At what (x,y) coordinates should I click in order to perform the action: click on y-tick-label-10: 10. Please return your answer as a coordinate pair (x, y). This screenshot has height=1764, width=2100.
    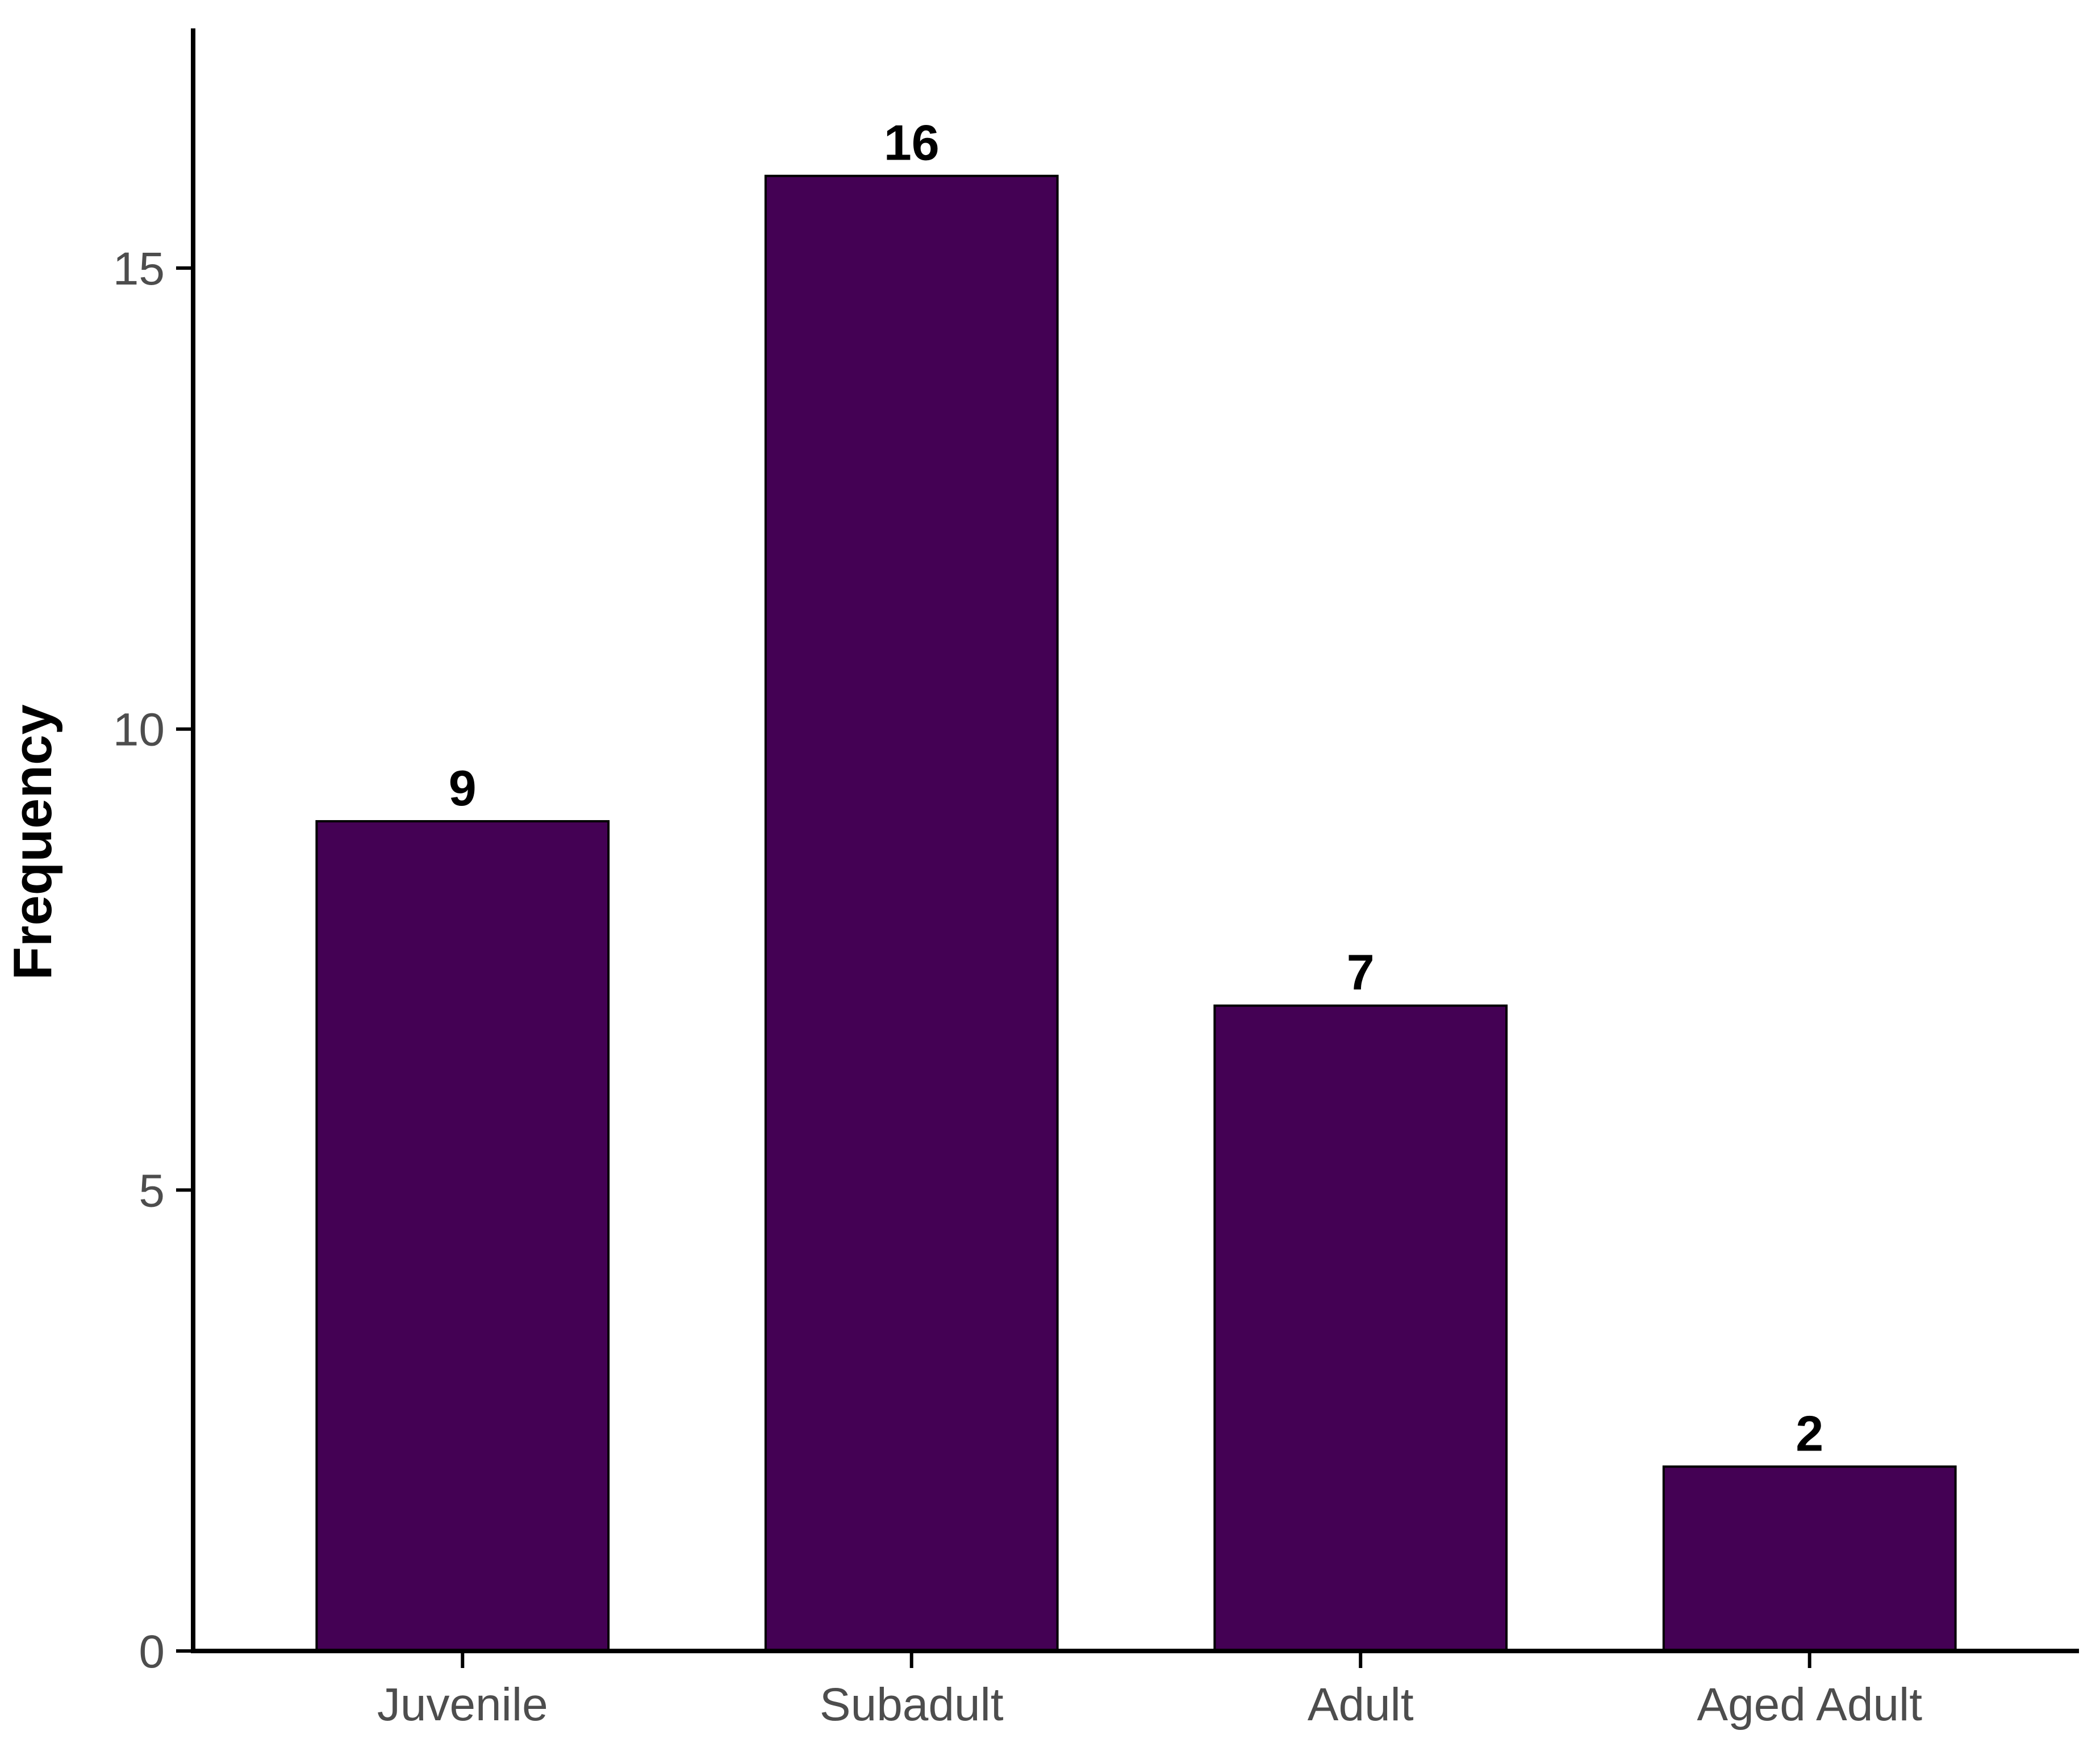
    Looking at the image, I should click on (139, 730).